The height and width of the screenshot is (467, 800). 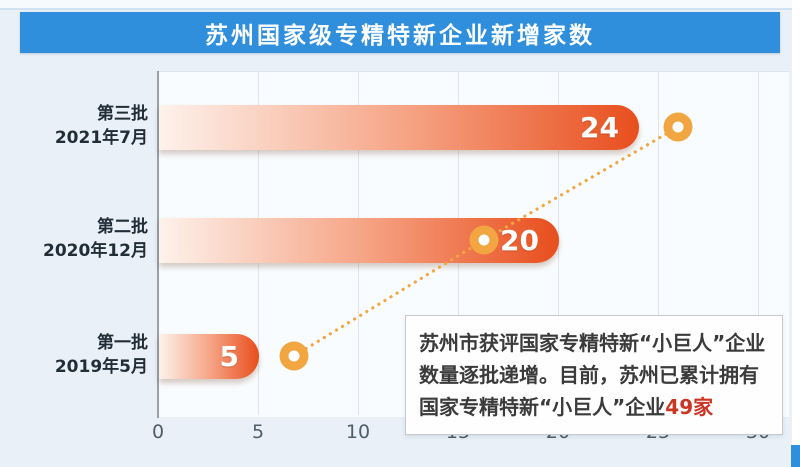 I want to click on corner-accent, so click(x=795, y=456).